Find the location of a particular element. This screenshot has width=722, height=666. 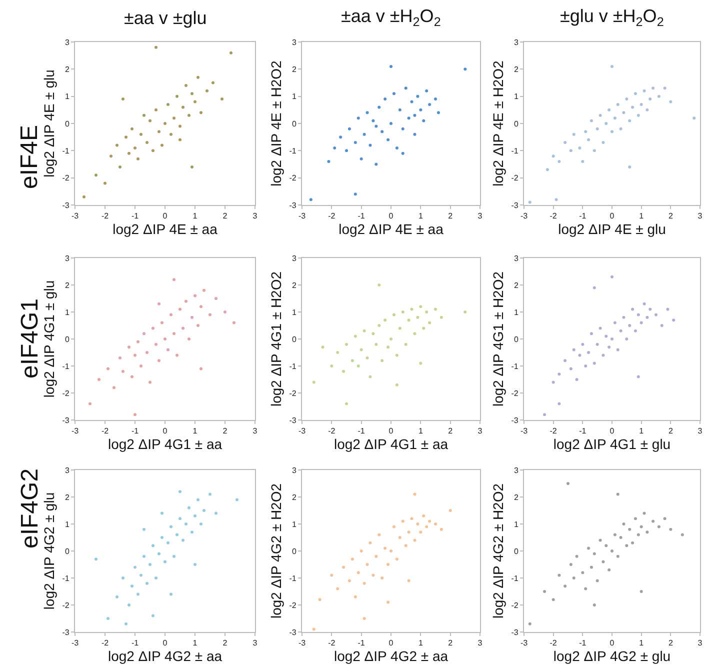

x-tick-label: -2 is located at coordinates (332, 643).